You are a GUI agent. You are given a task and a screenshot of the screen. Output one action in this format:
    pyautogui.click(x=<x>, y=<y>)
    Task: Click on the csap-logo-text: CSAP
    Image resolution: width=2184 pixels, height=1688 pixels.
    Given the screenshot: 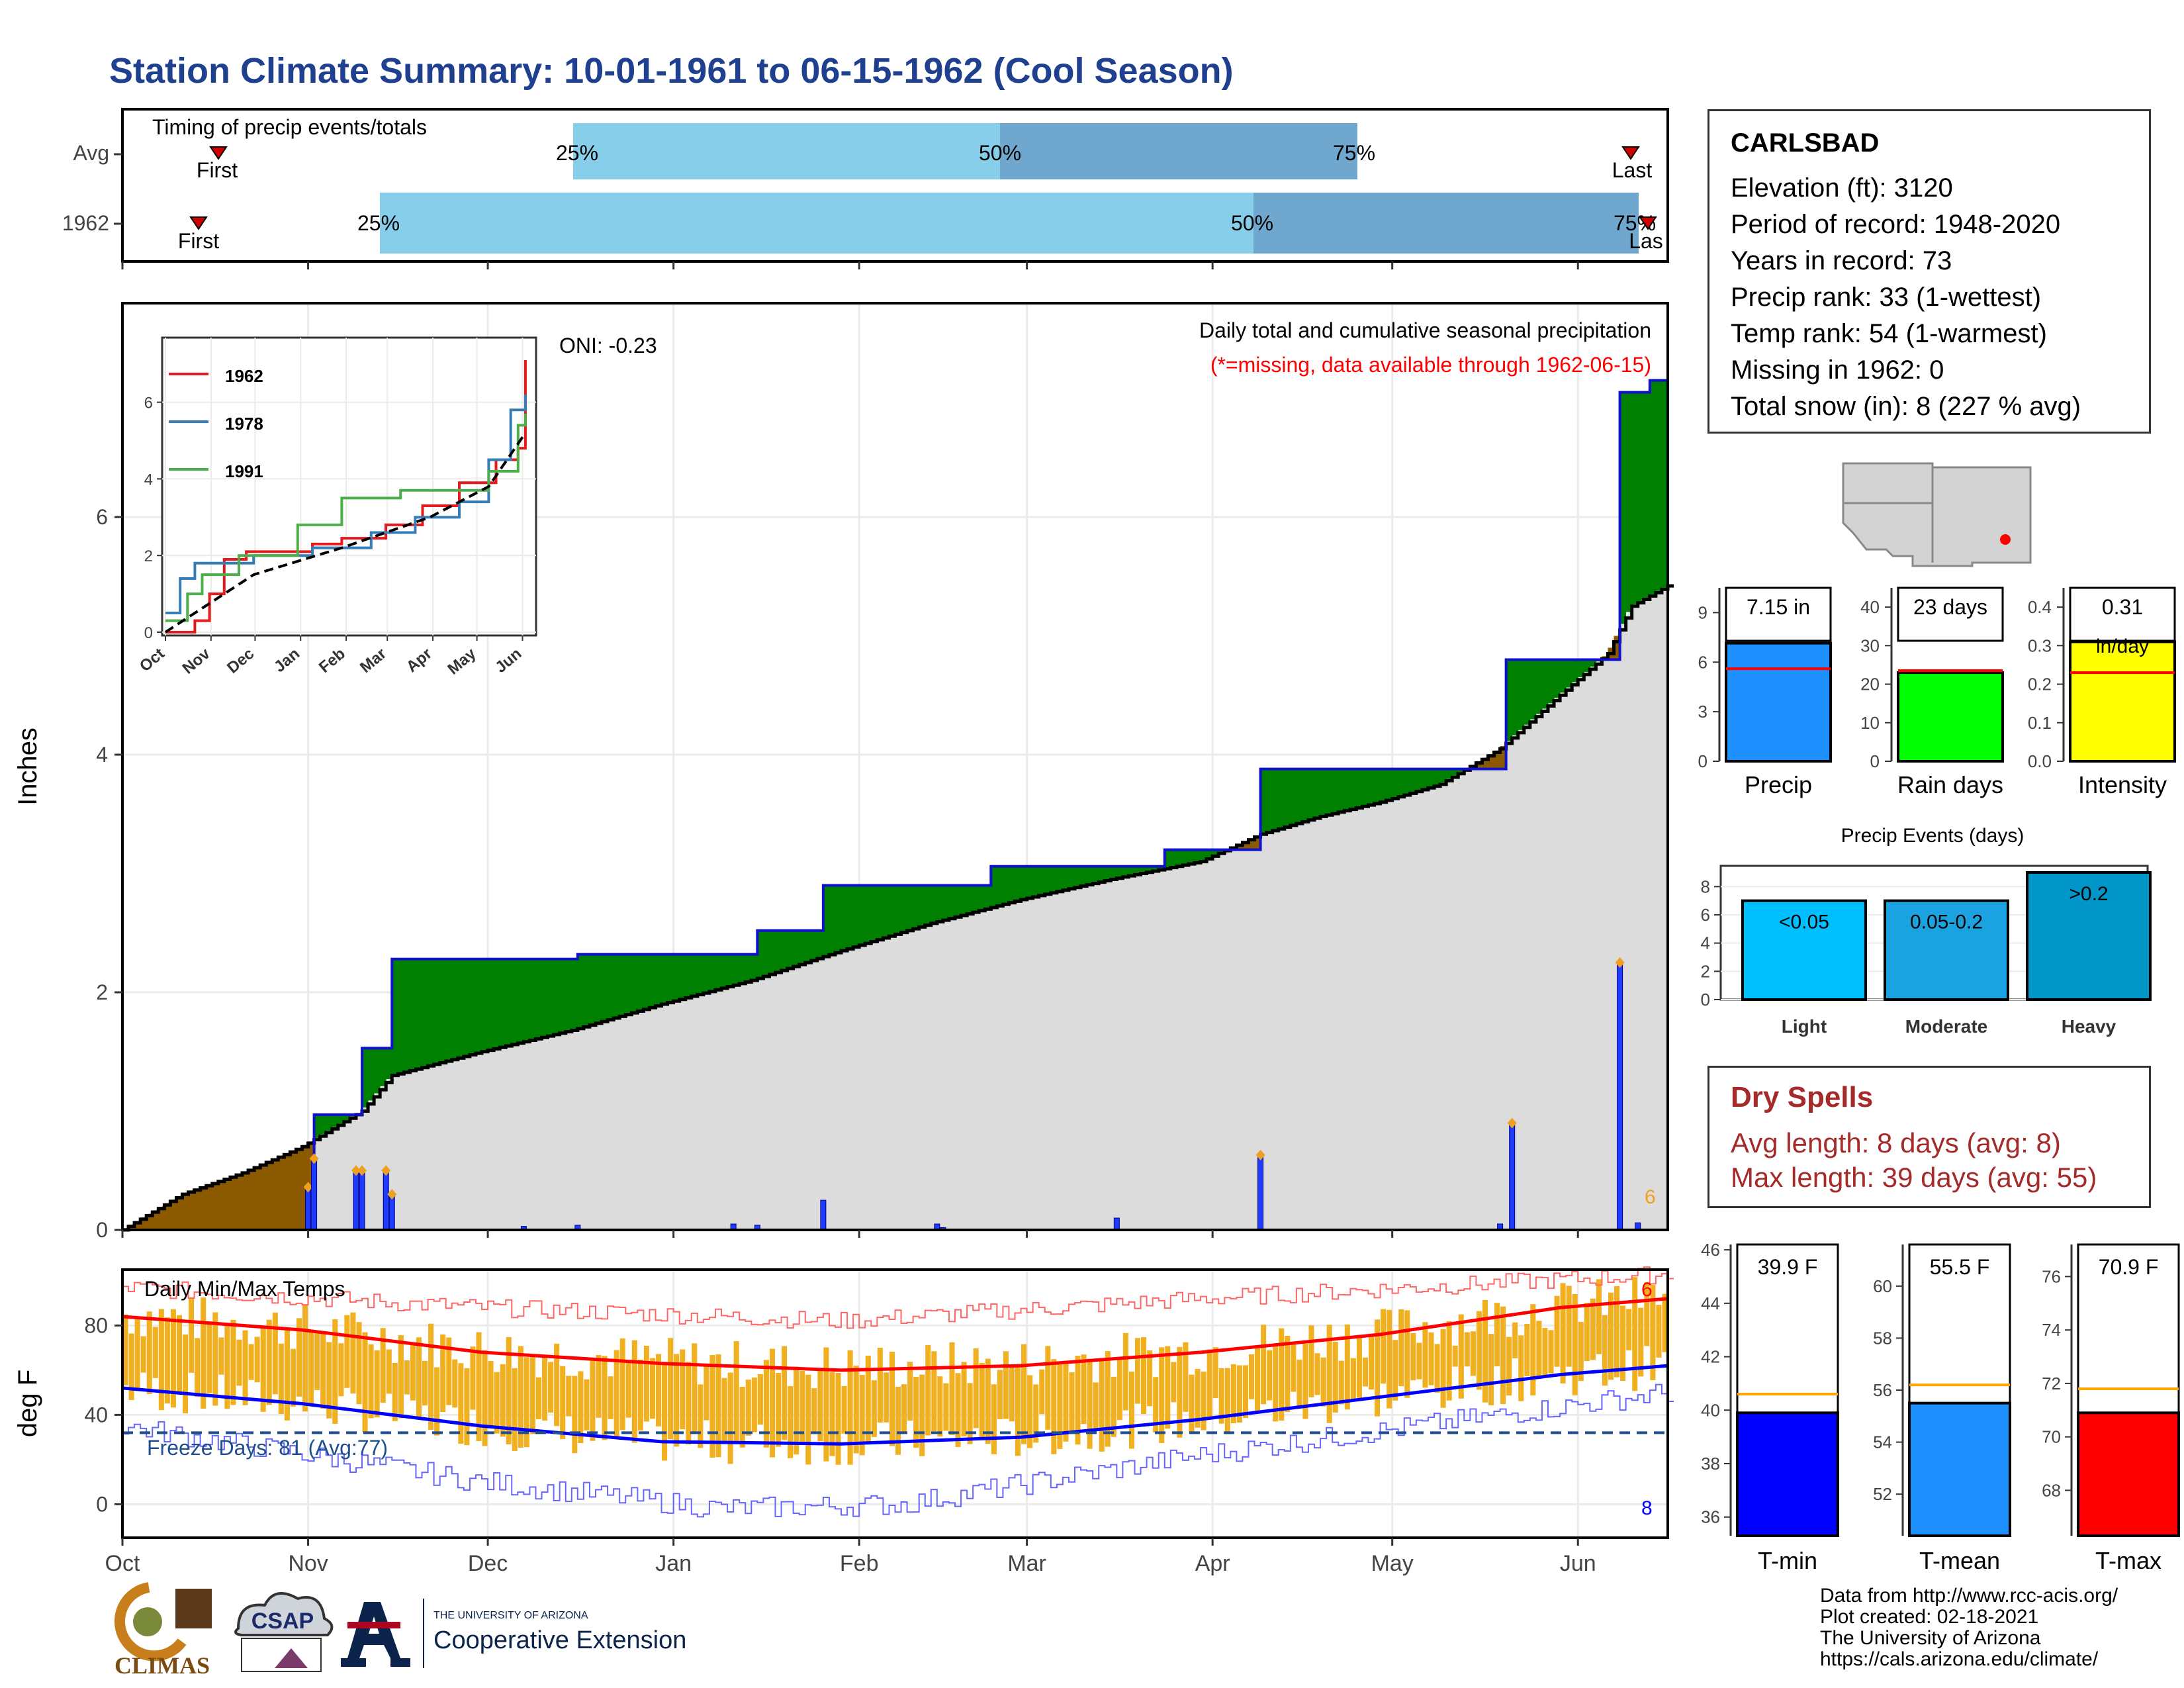 What is the action you would take?
    pyautogui.click(x=283, y=1621)
    